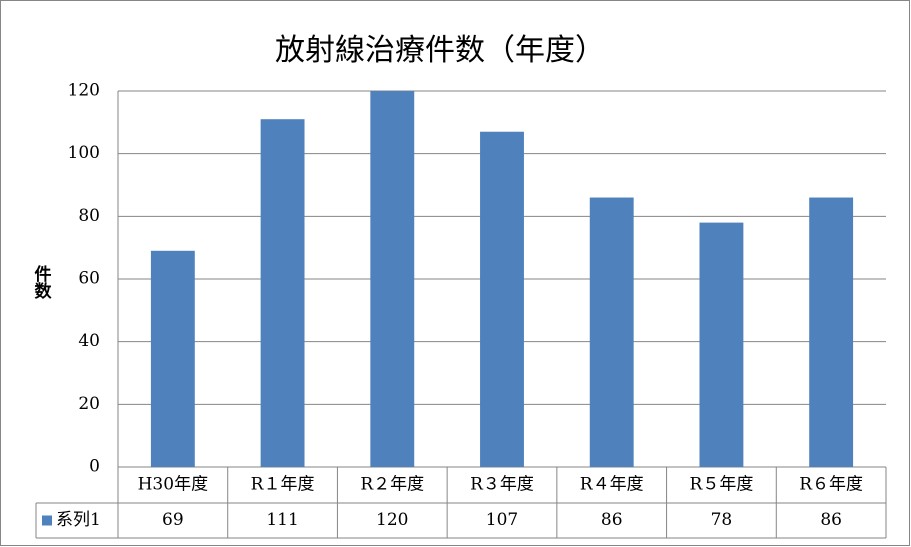  I want to click on x-tick-label: H30年度, so click(173, 485).